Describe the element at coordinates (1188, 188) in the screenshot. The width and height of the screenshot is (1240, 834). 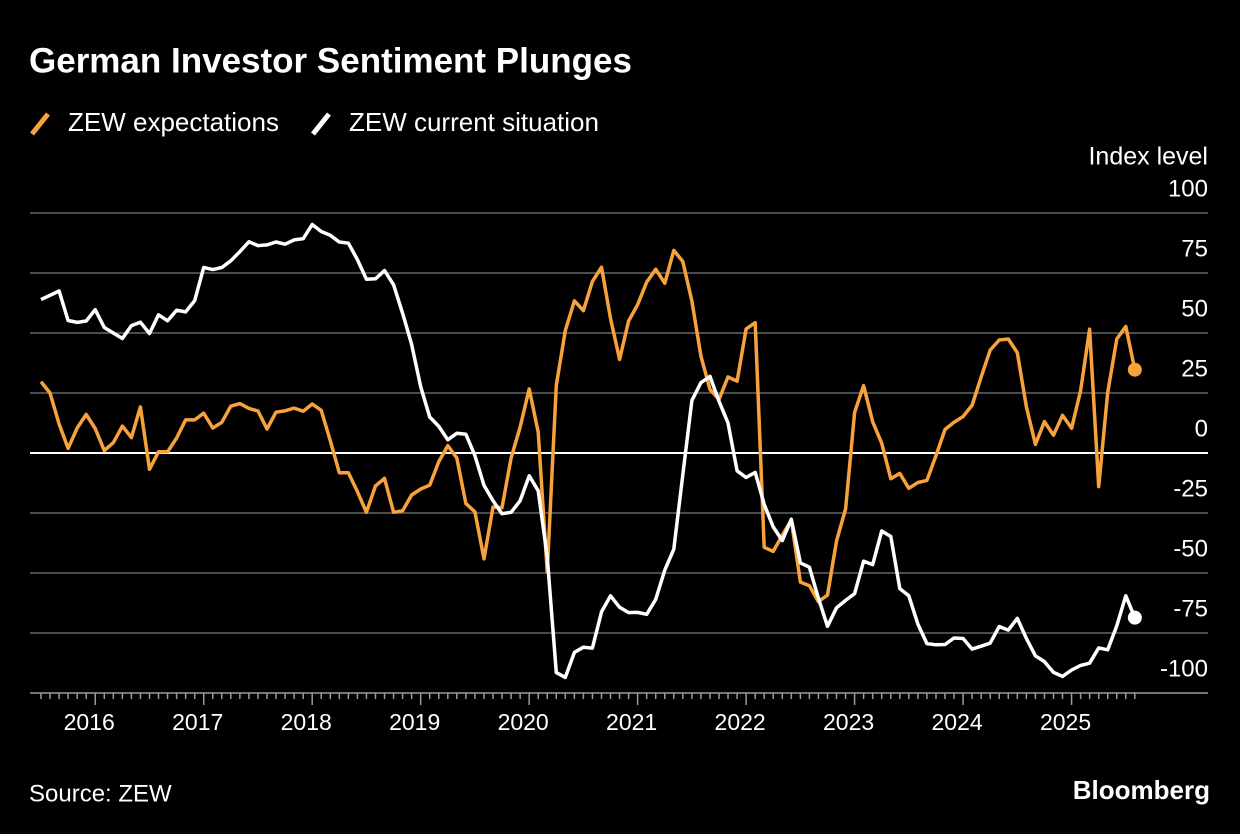
I see `y-tick-label: 100` at that location.